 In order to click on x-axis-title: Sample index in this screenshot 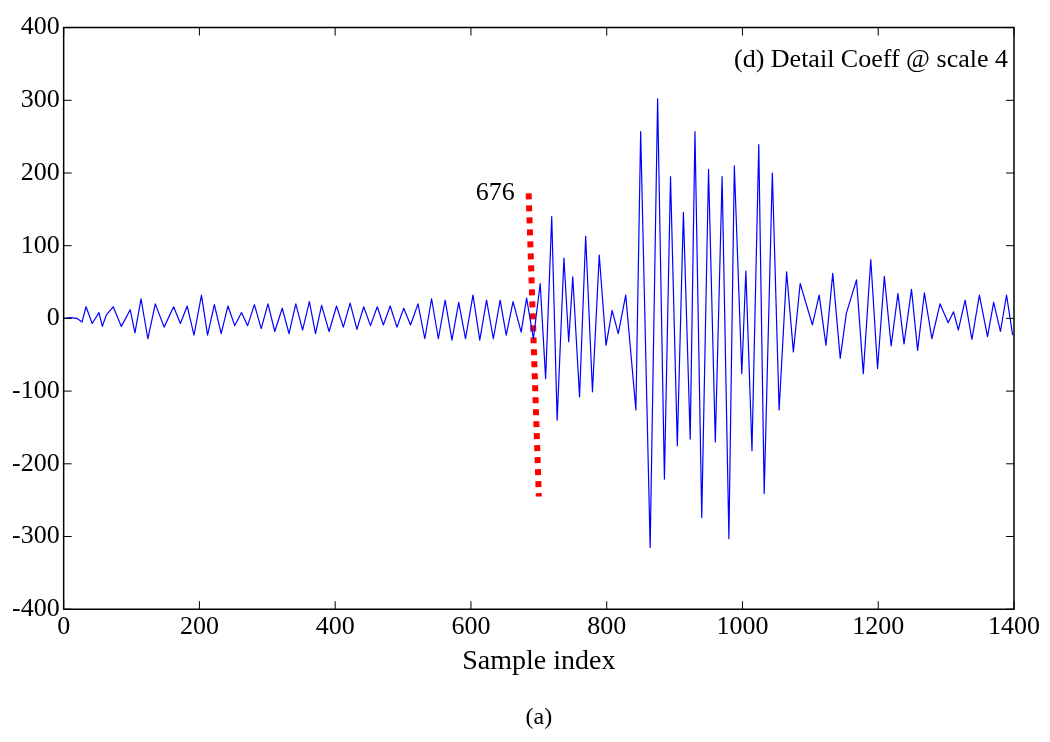, I will do `click(539, 659)`.